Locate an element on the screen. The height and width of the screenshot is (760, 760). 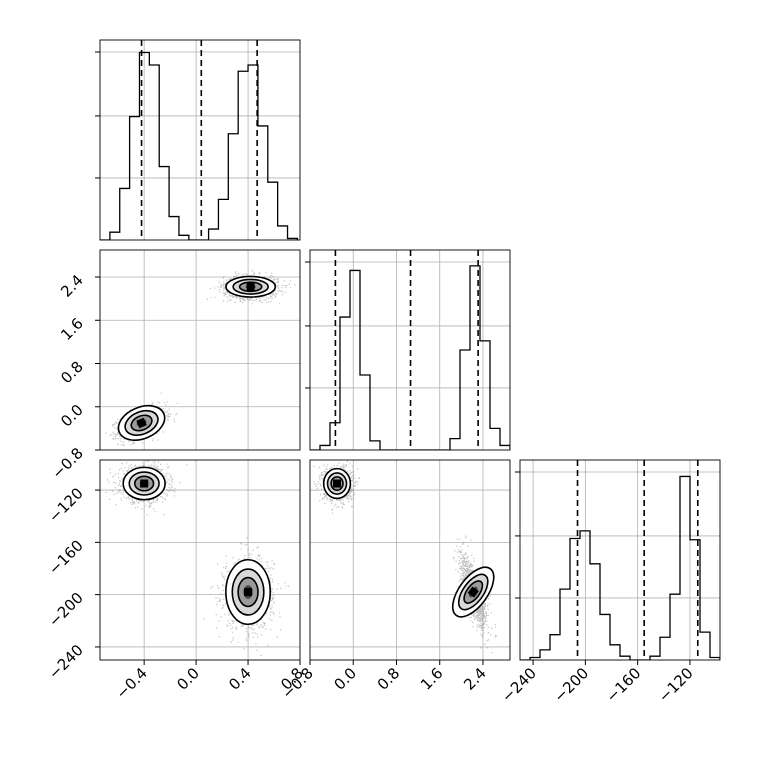
y-tick-label: −160 is located at coordinates (66, 557).